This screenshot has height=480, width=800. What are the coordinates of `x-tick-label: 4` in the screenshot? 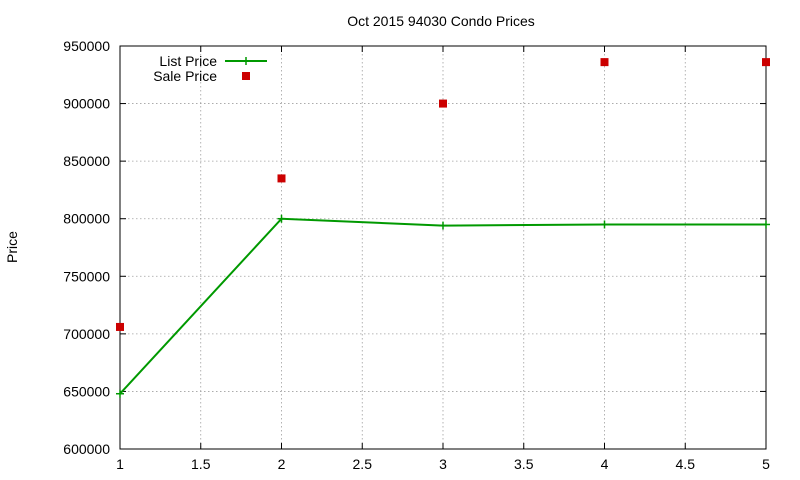 It's located at (605, 464).